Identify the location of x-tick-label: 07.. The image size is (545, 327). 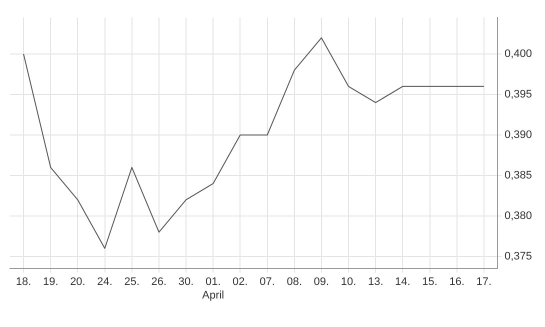
(267, 282).